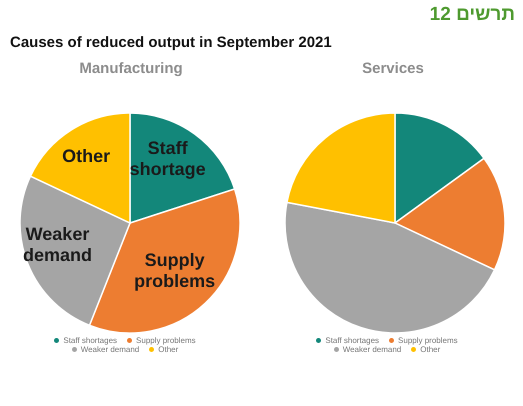  Describe the element at coordinates (131, 68) in the screenshot. I see `chart-title: Manufacturing` at that location.